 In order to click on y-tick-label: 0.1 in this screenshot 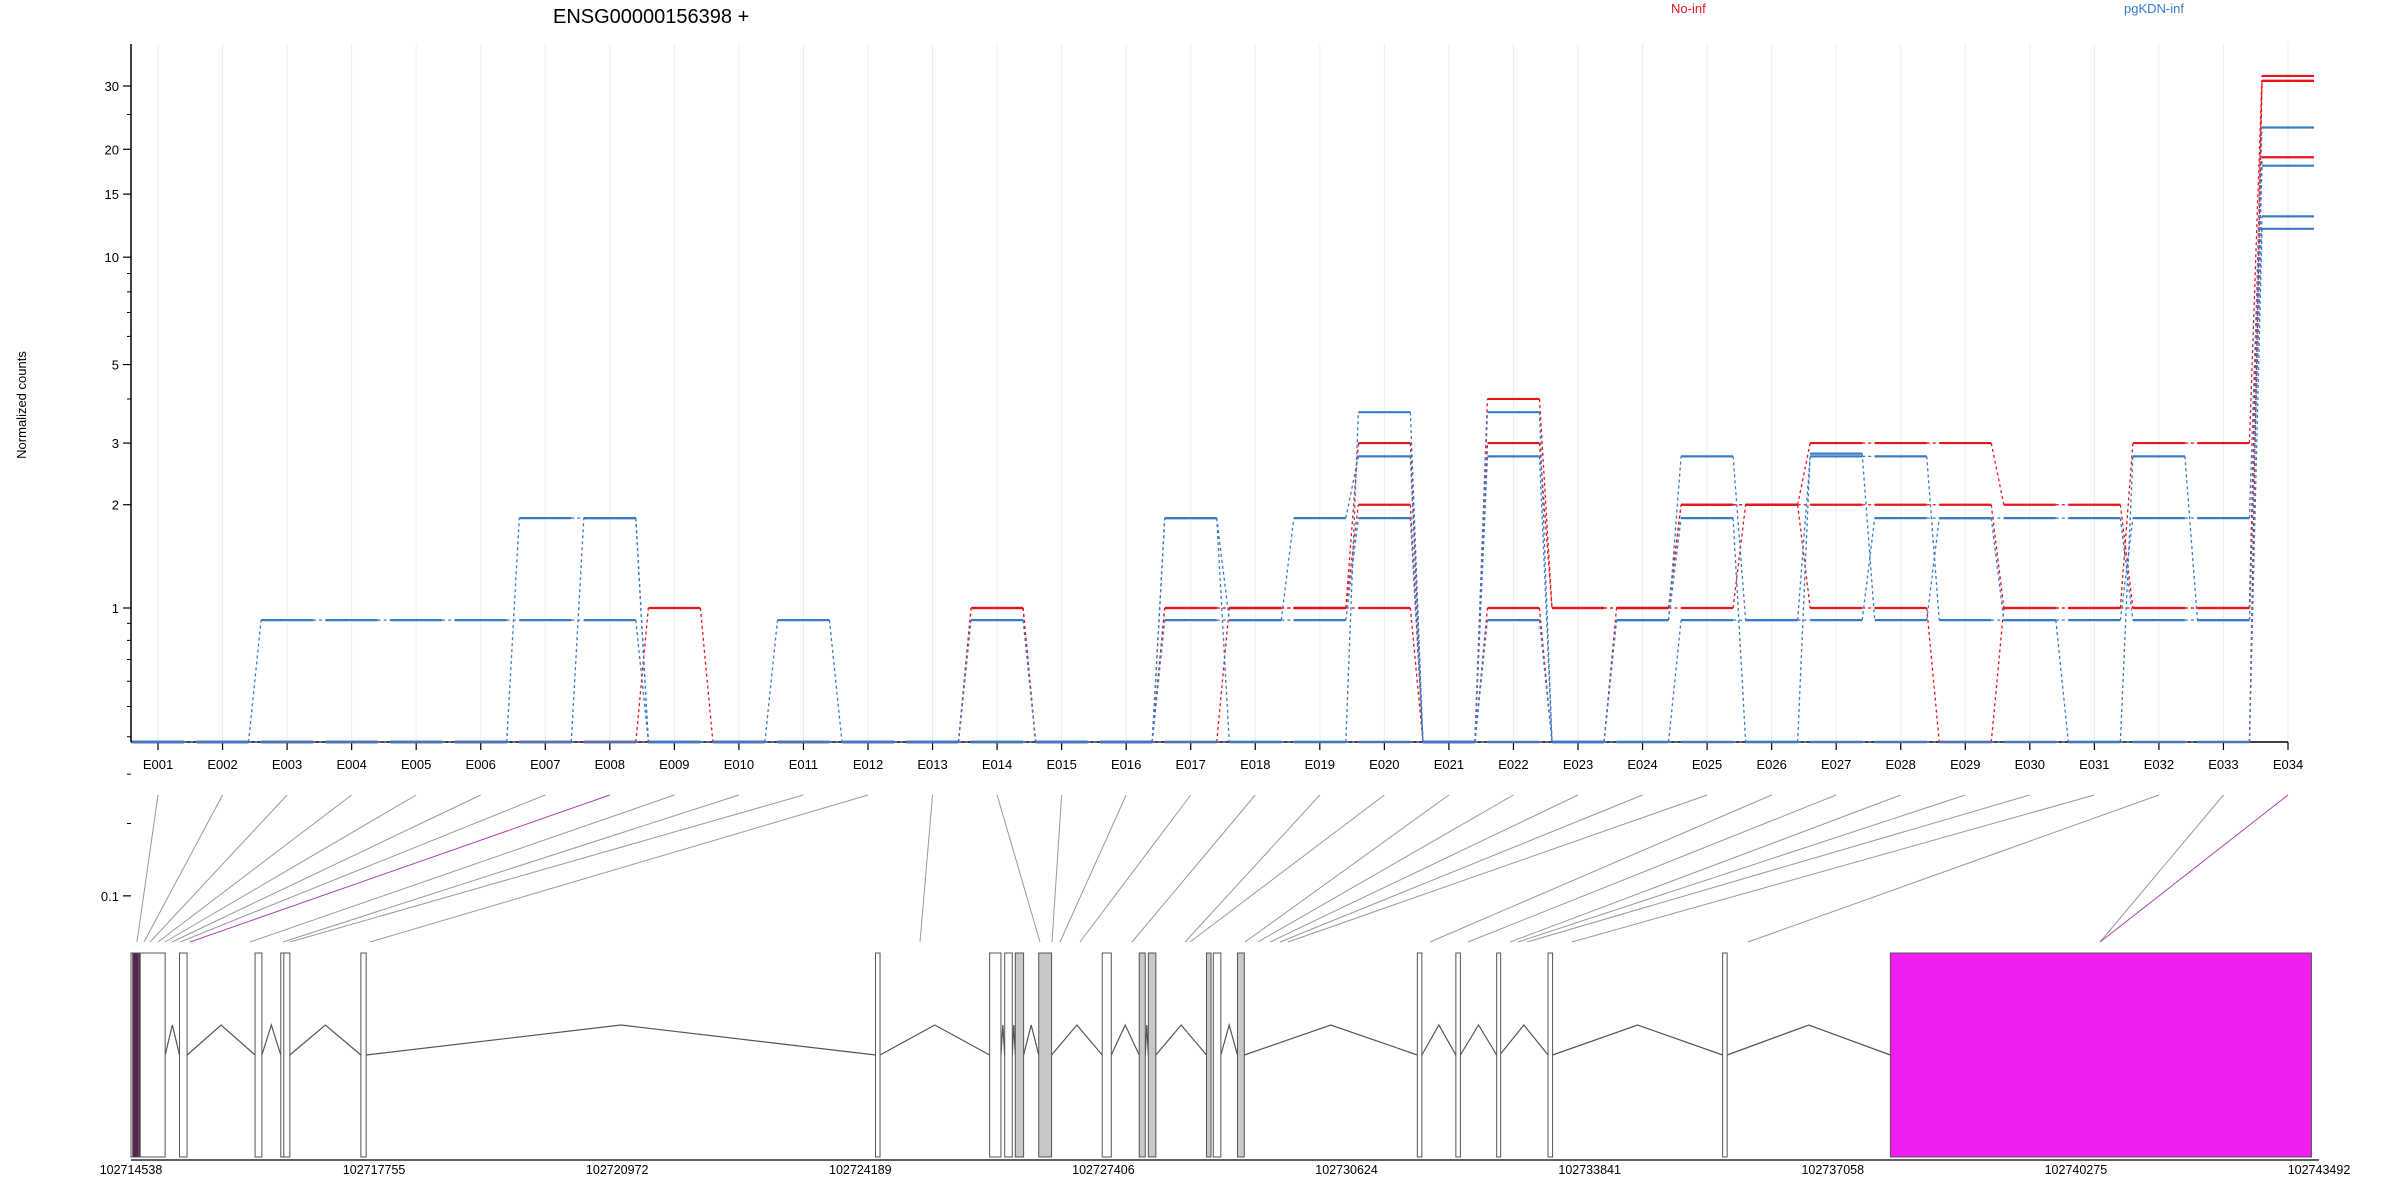, I will do `click(110, 896)`.